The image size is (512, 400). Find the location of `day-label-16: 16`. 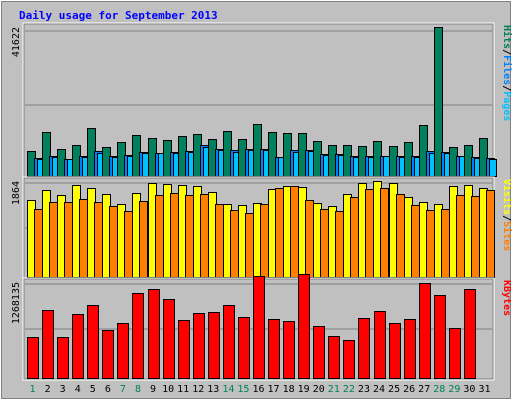

day-label-16: 16 is located at coordinates (258, 389).